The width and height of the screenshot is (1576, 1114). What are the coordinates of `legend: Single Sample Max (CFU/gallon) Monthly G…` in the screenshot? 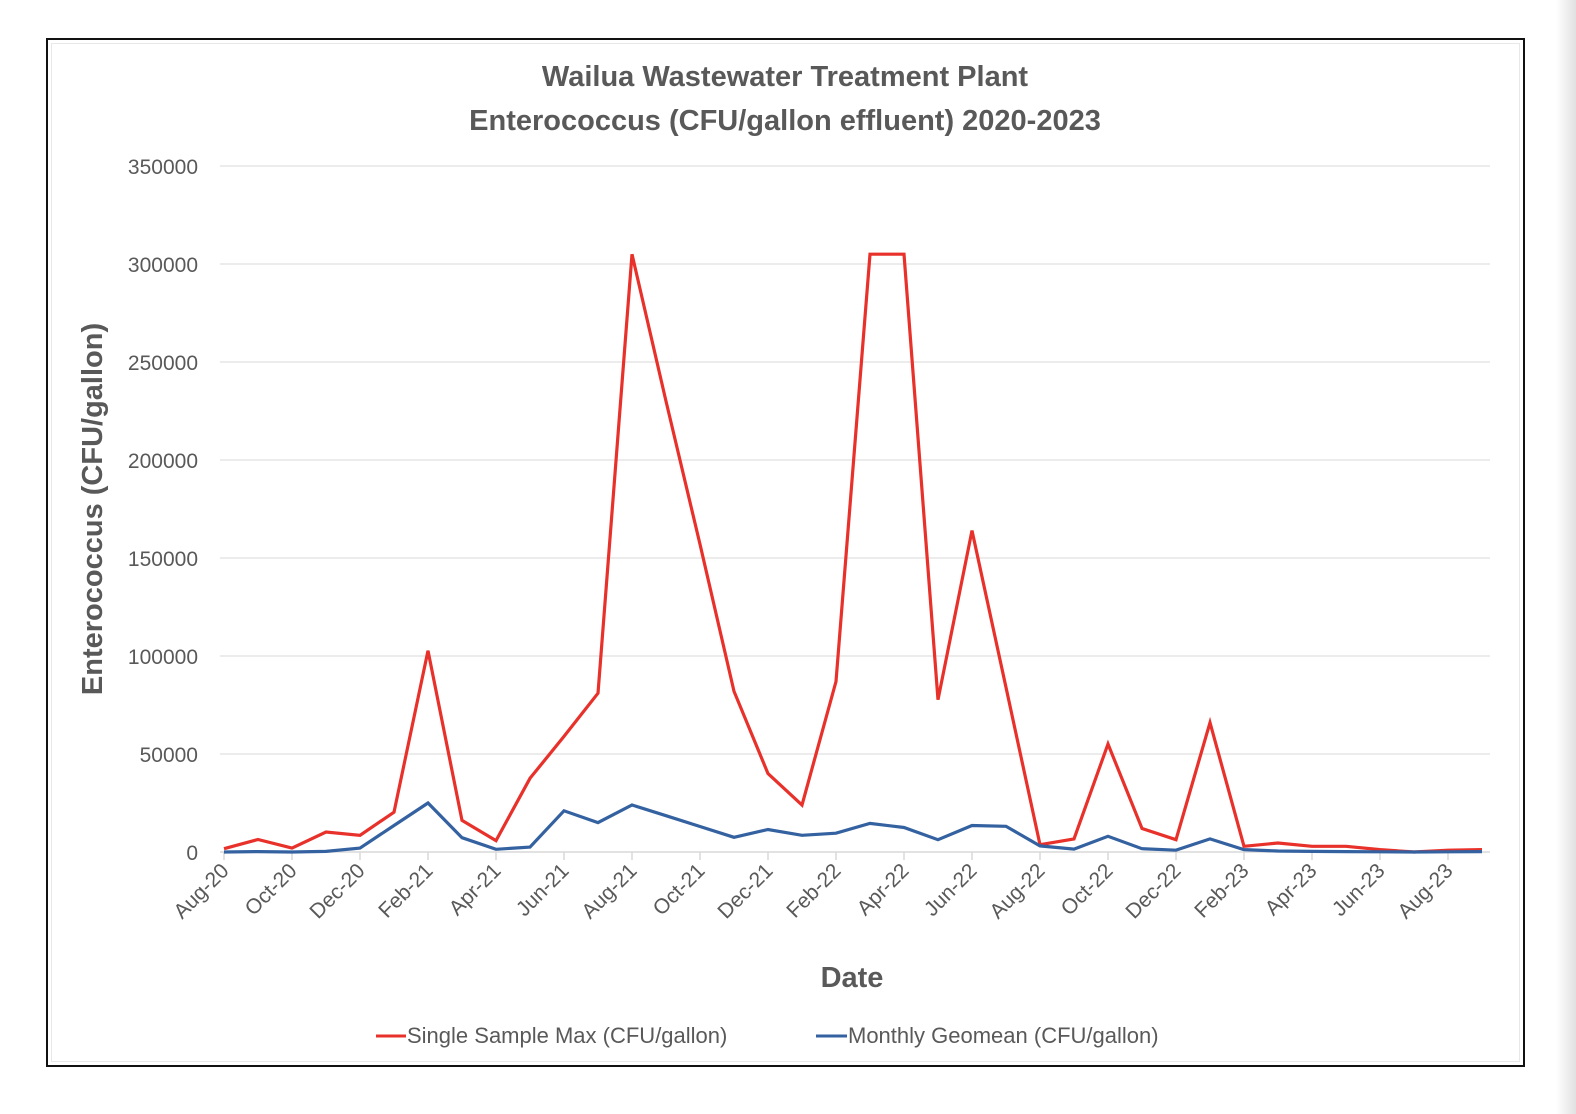 It's located at (767, 1035).